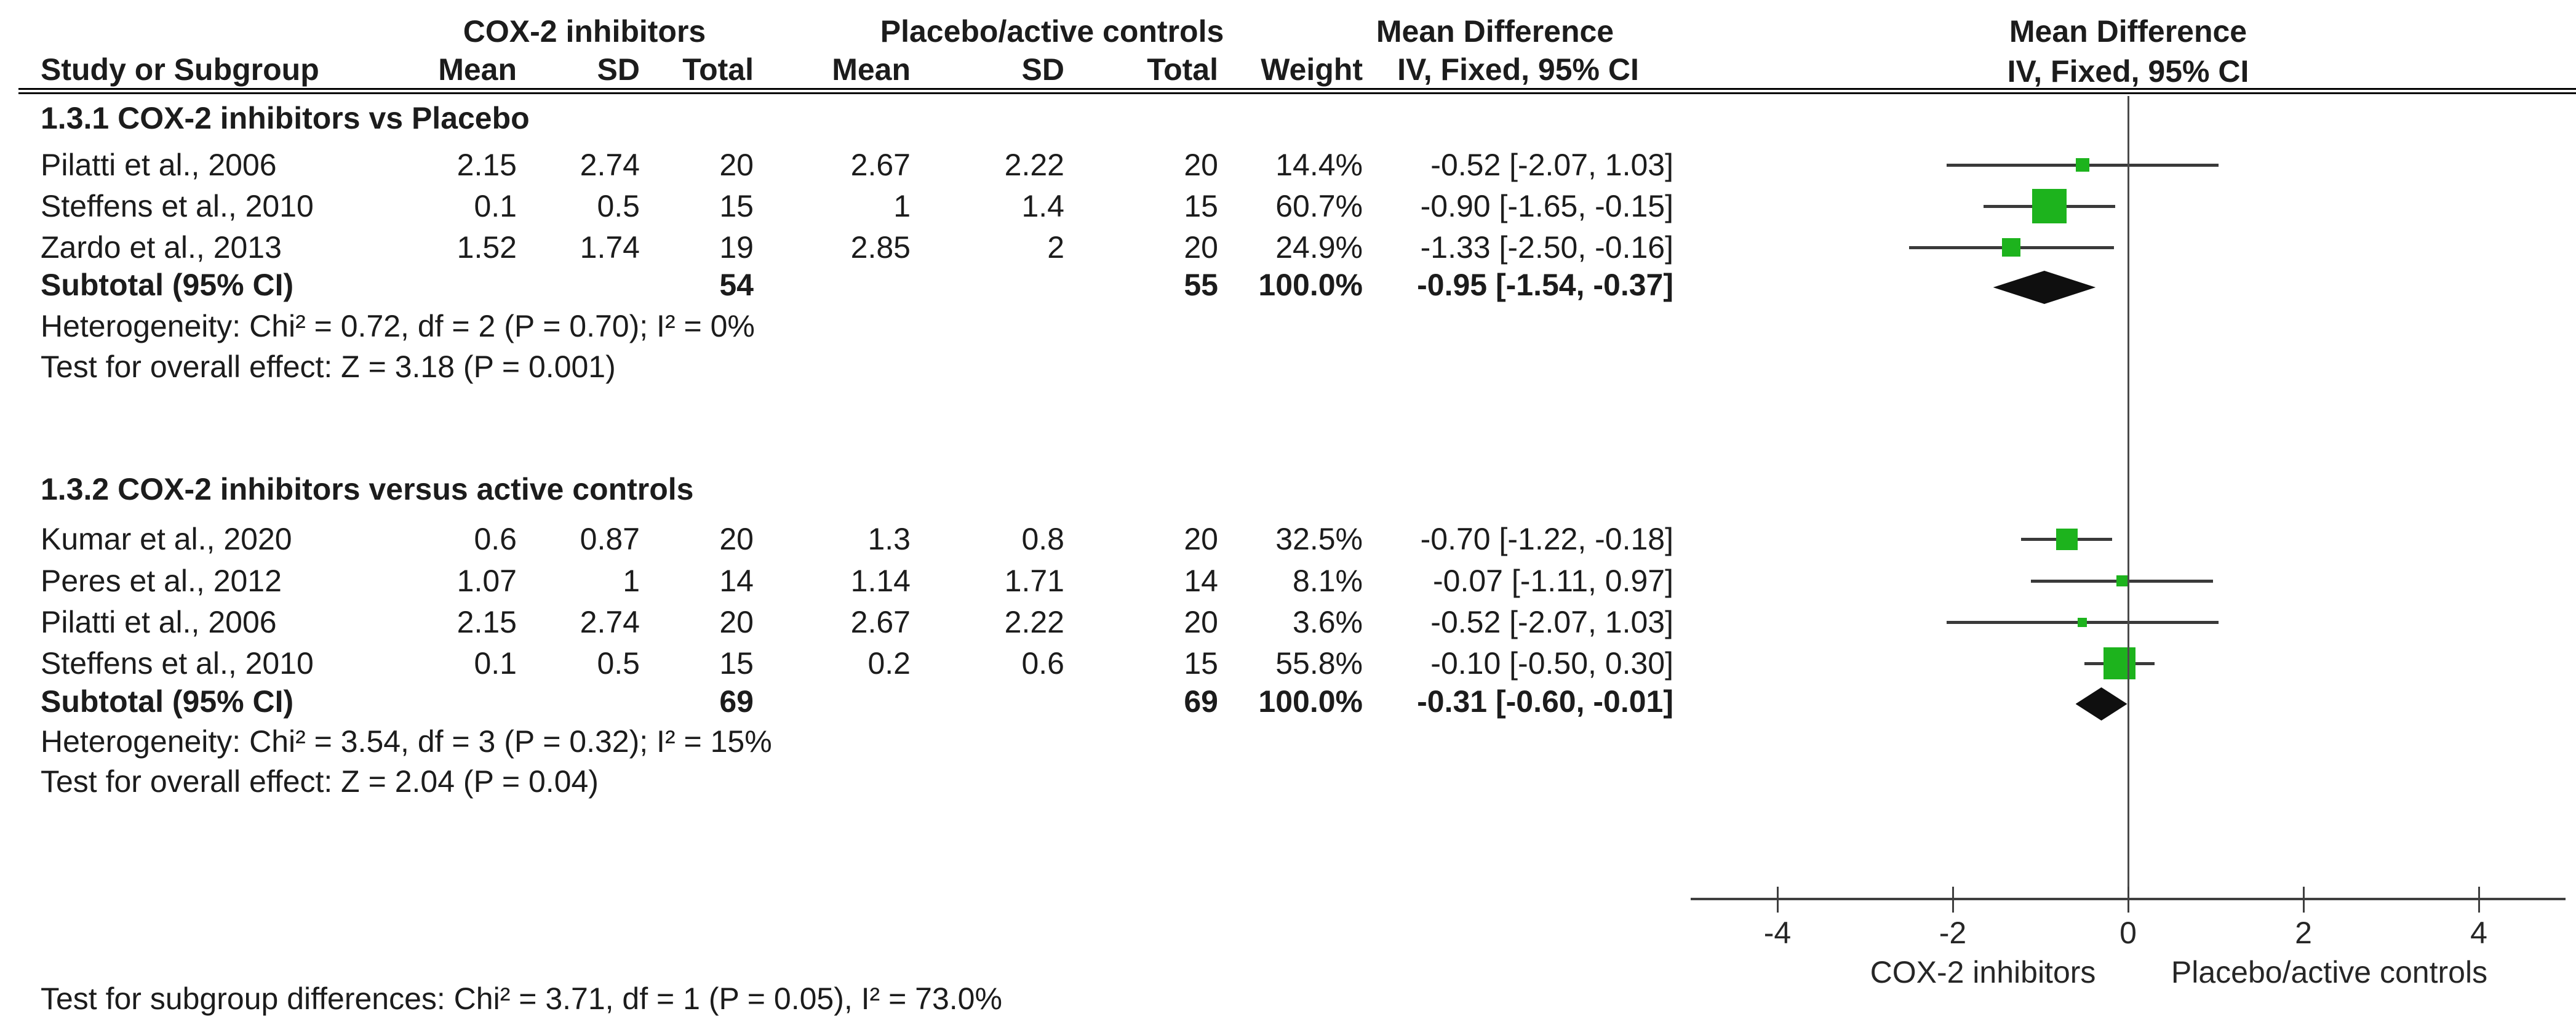 The width and height of the screenshot is (2576, 1027). I want to click on axis-label-right: Placebo/active controls, so click(2329, 972).